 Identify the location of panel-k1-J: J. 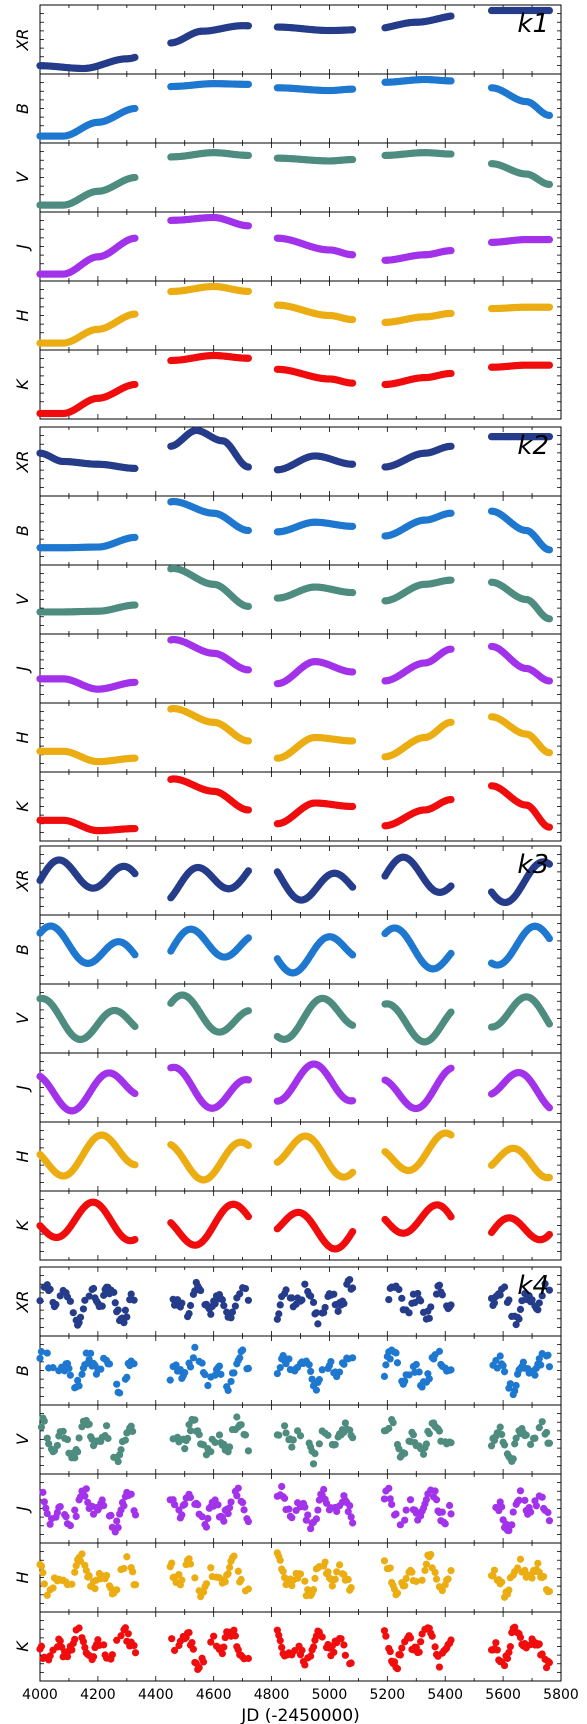
(287, 246).